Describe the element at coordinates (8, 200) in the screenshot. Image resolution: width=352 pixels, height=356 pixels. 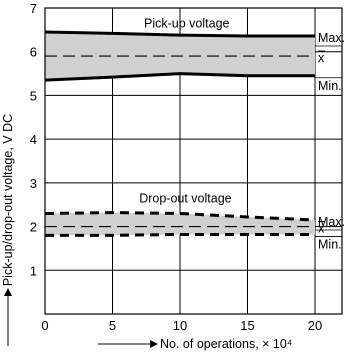
I see `y-axis-label: Pick-up/drop-out voltage, V DC` at that location.